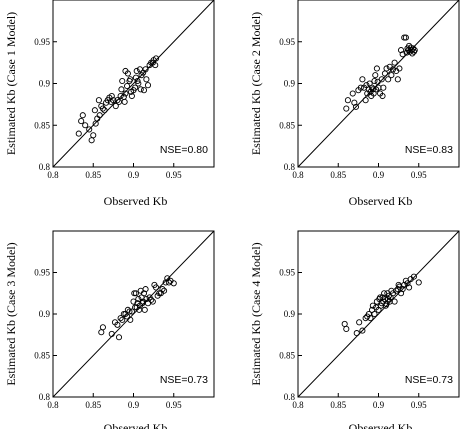 The width and height of the screenshot is (474, 429). Describe the element at coordinates (290, 84) in the screenshot. I see `y-tick-label: 0.9` at that location.